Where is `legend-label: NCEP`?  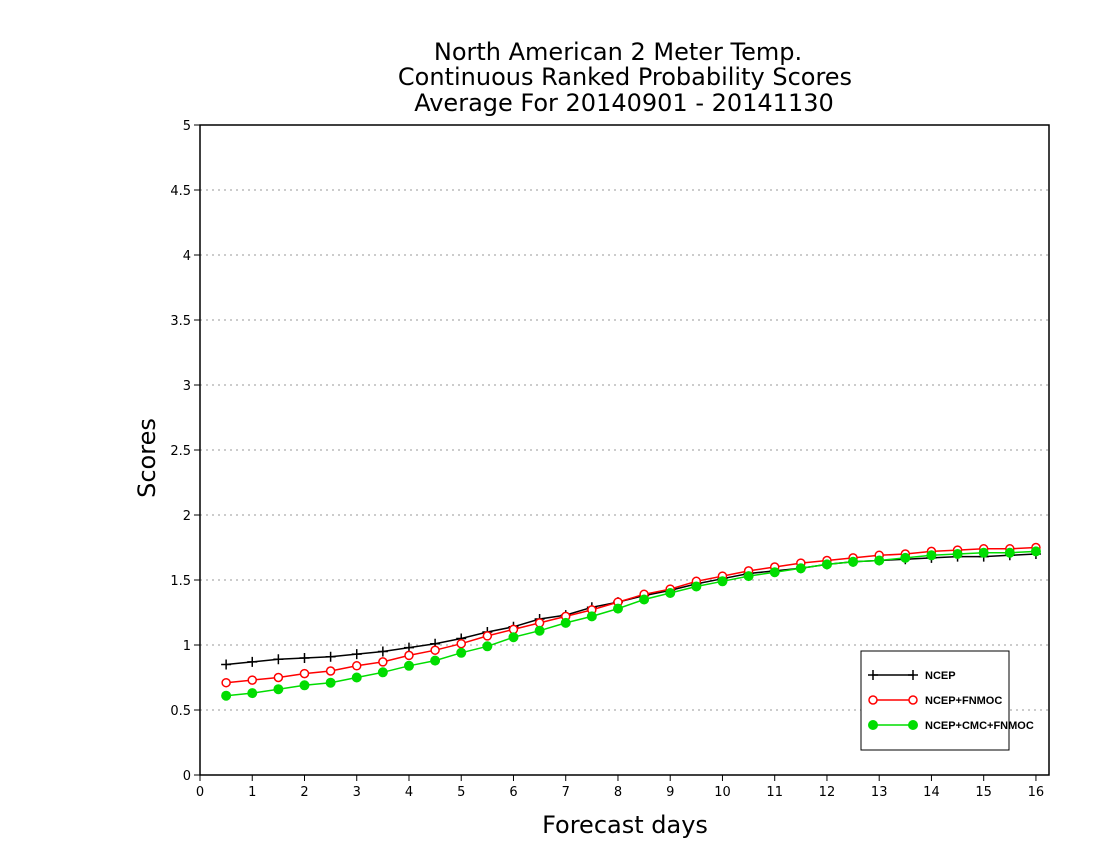
legend-label: NCEP is located at coordinates (940, 676).